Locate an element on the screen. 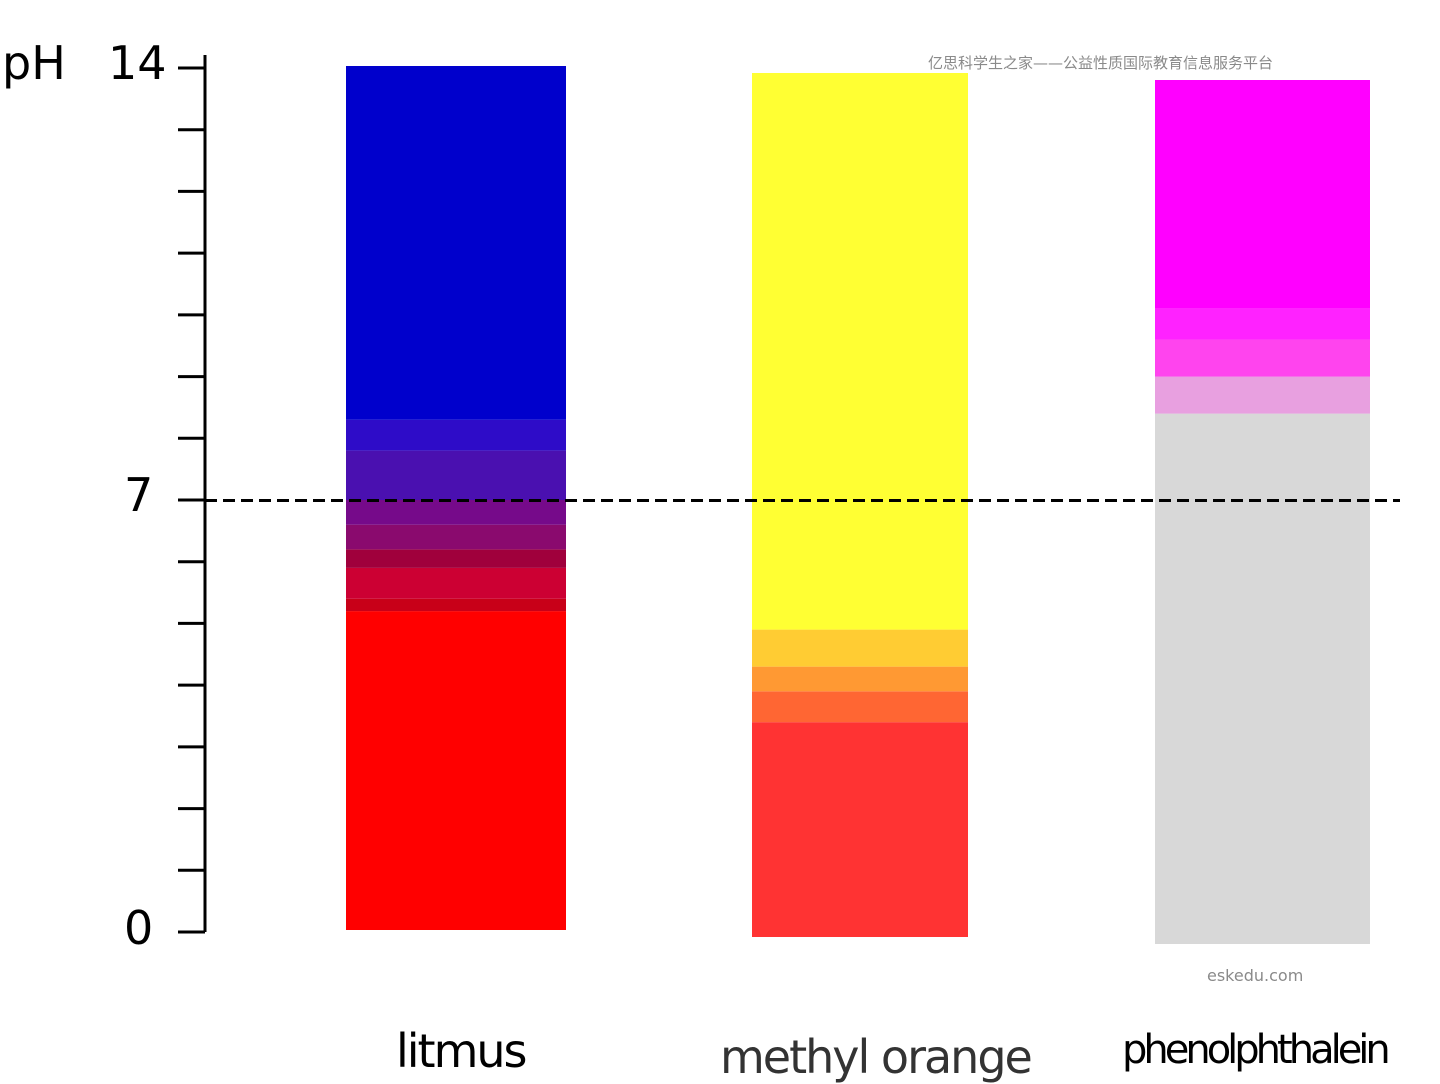  axis-max-label: 14 is located at coordinates (137, 63).